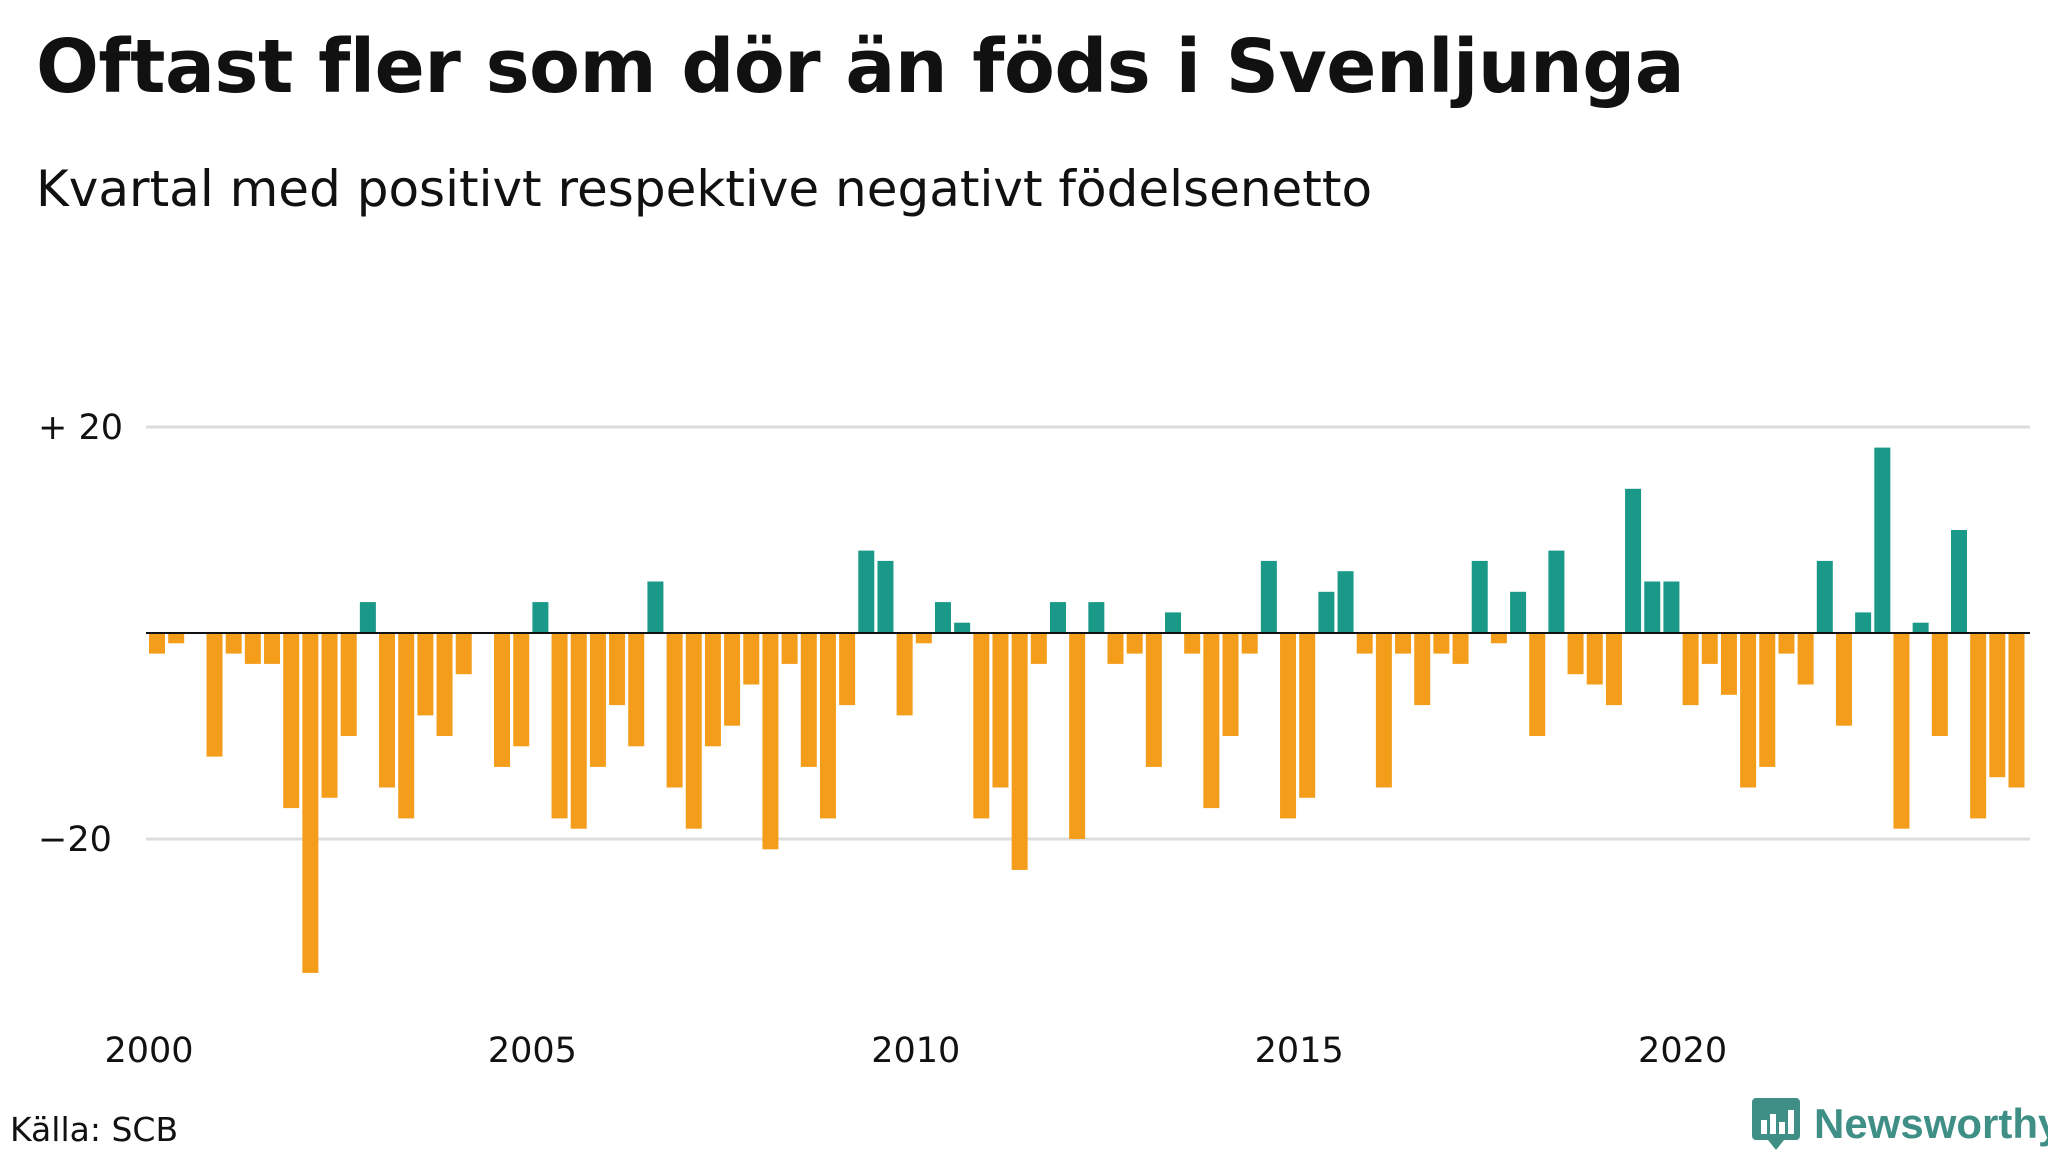 The image size is (2048, 1152). What do you see at coordinates (1299, 1051) in the screenshot?
I see `x-tick-label: 2015` at bounding box center [1299, 1051].